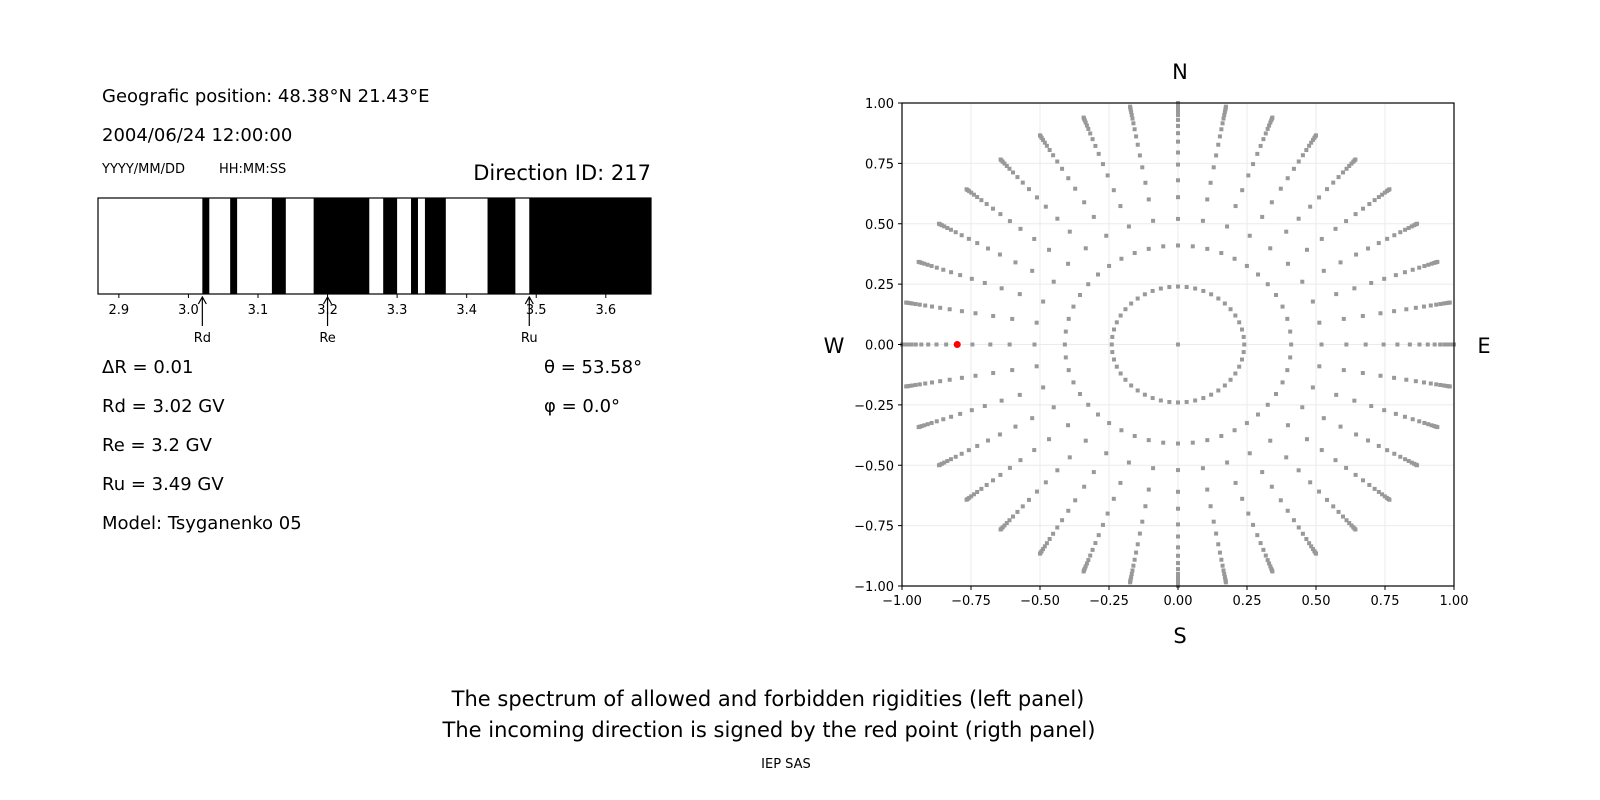 This screenshot has width=1600, height=800. I want to click on credit: IEP SAS, so click(786, 764).